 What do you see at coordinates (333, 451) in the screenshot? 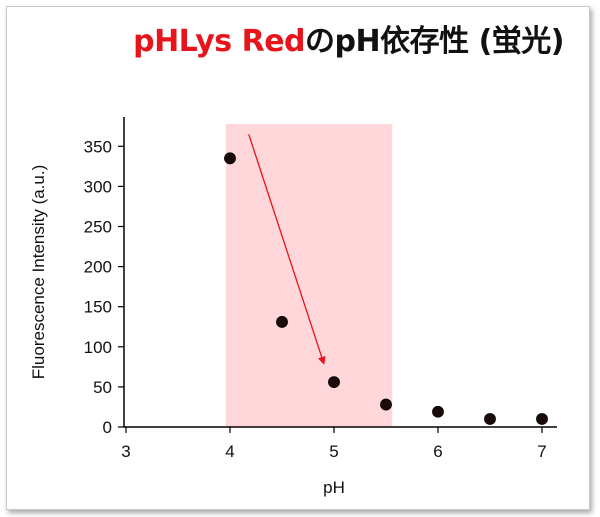
I see `x-tick-label: 5` at bounding box center [333, 451].